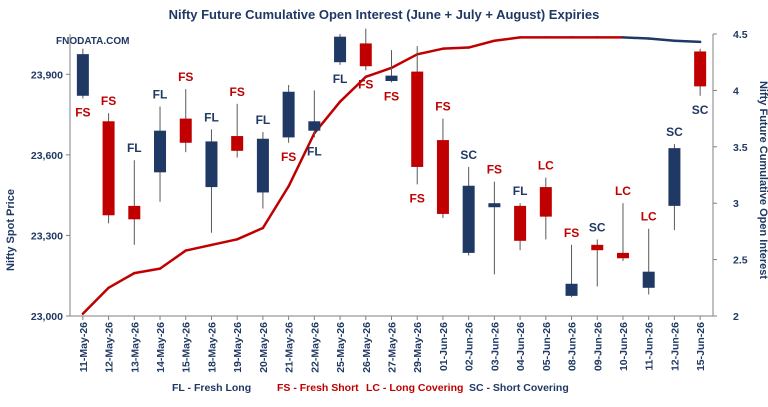  I want to click on x-tick-label: 27-May-26, so click(393, 347).